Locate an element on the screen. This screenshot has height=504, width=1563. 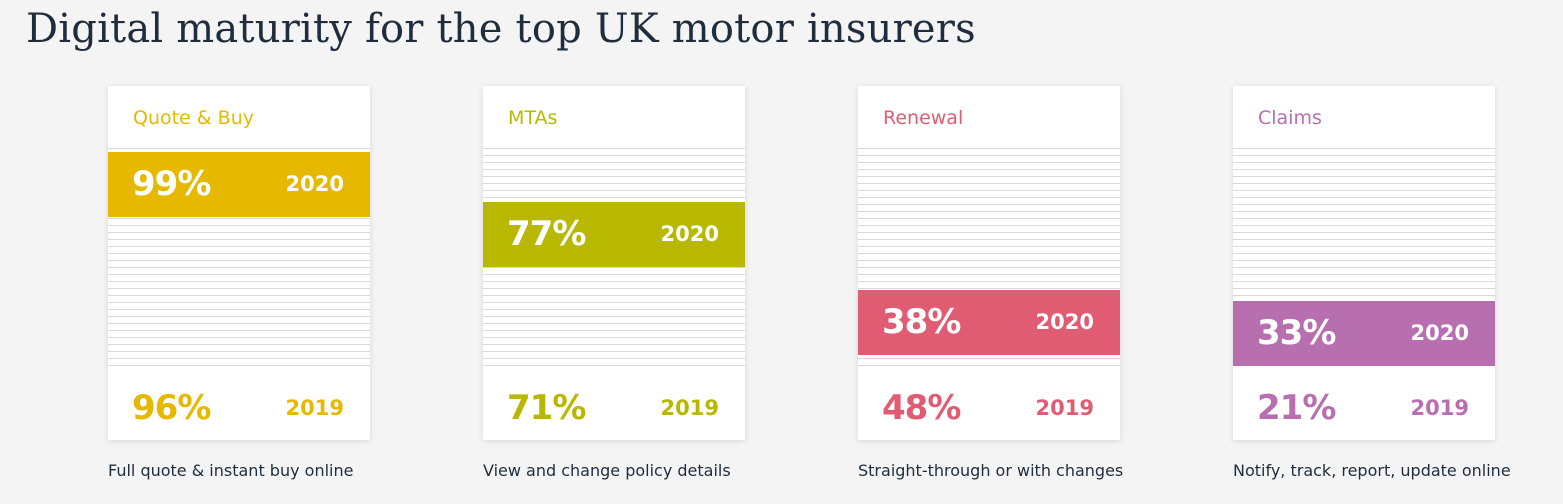
value-2020: 38% is located at coordinates (921, 322).